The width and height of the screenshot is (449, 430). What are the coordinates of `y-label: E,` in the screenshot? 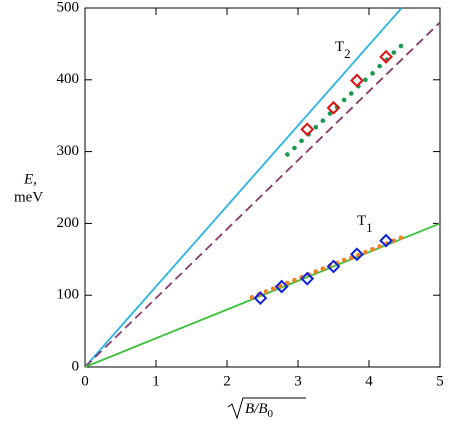 It's located at (30, 179).